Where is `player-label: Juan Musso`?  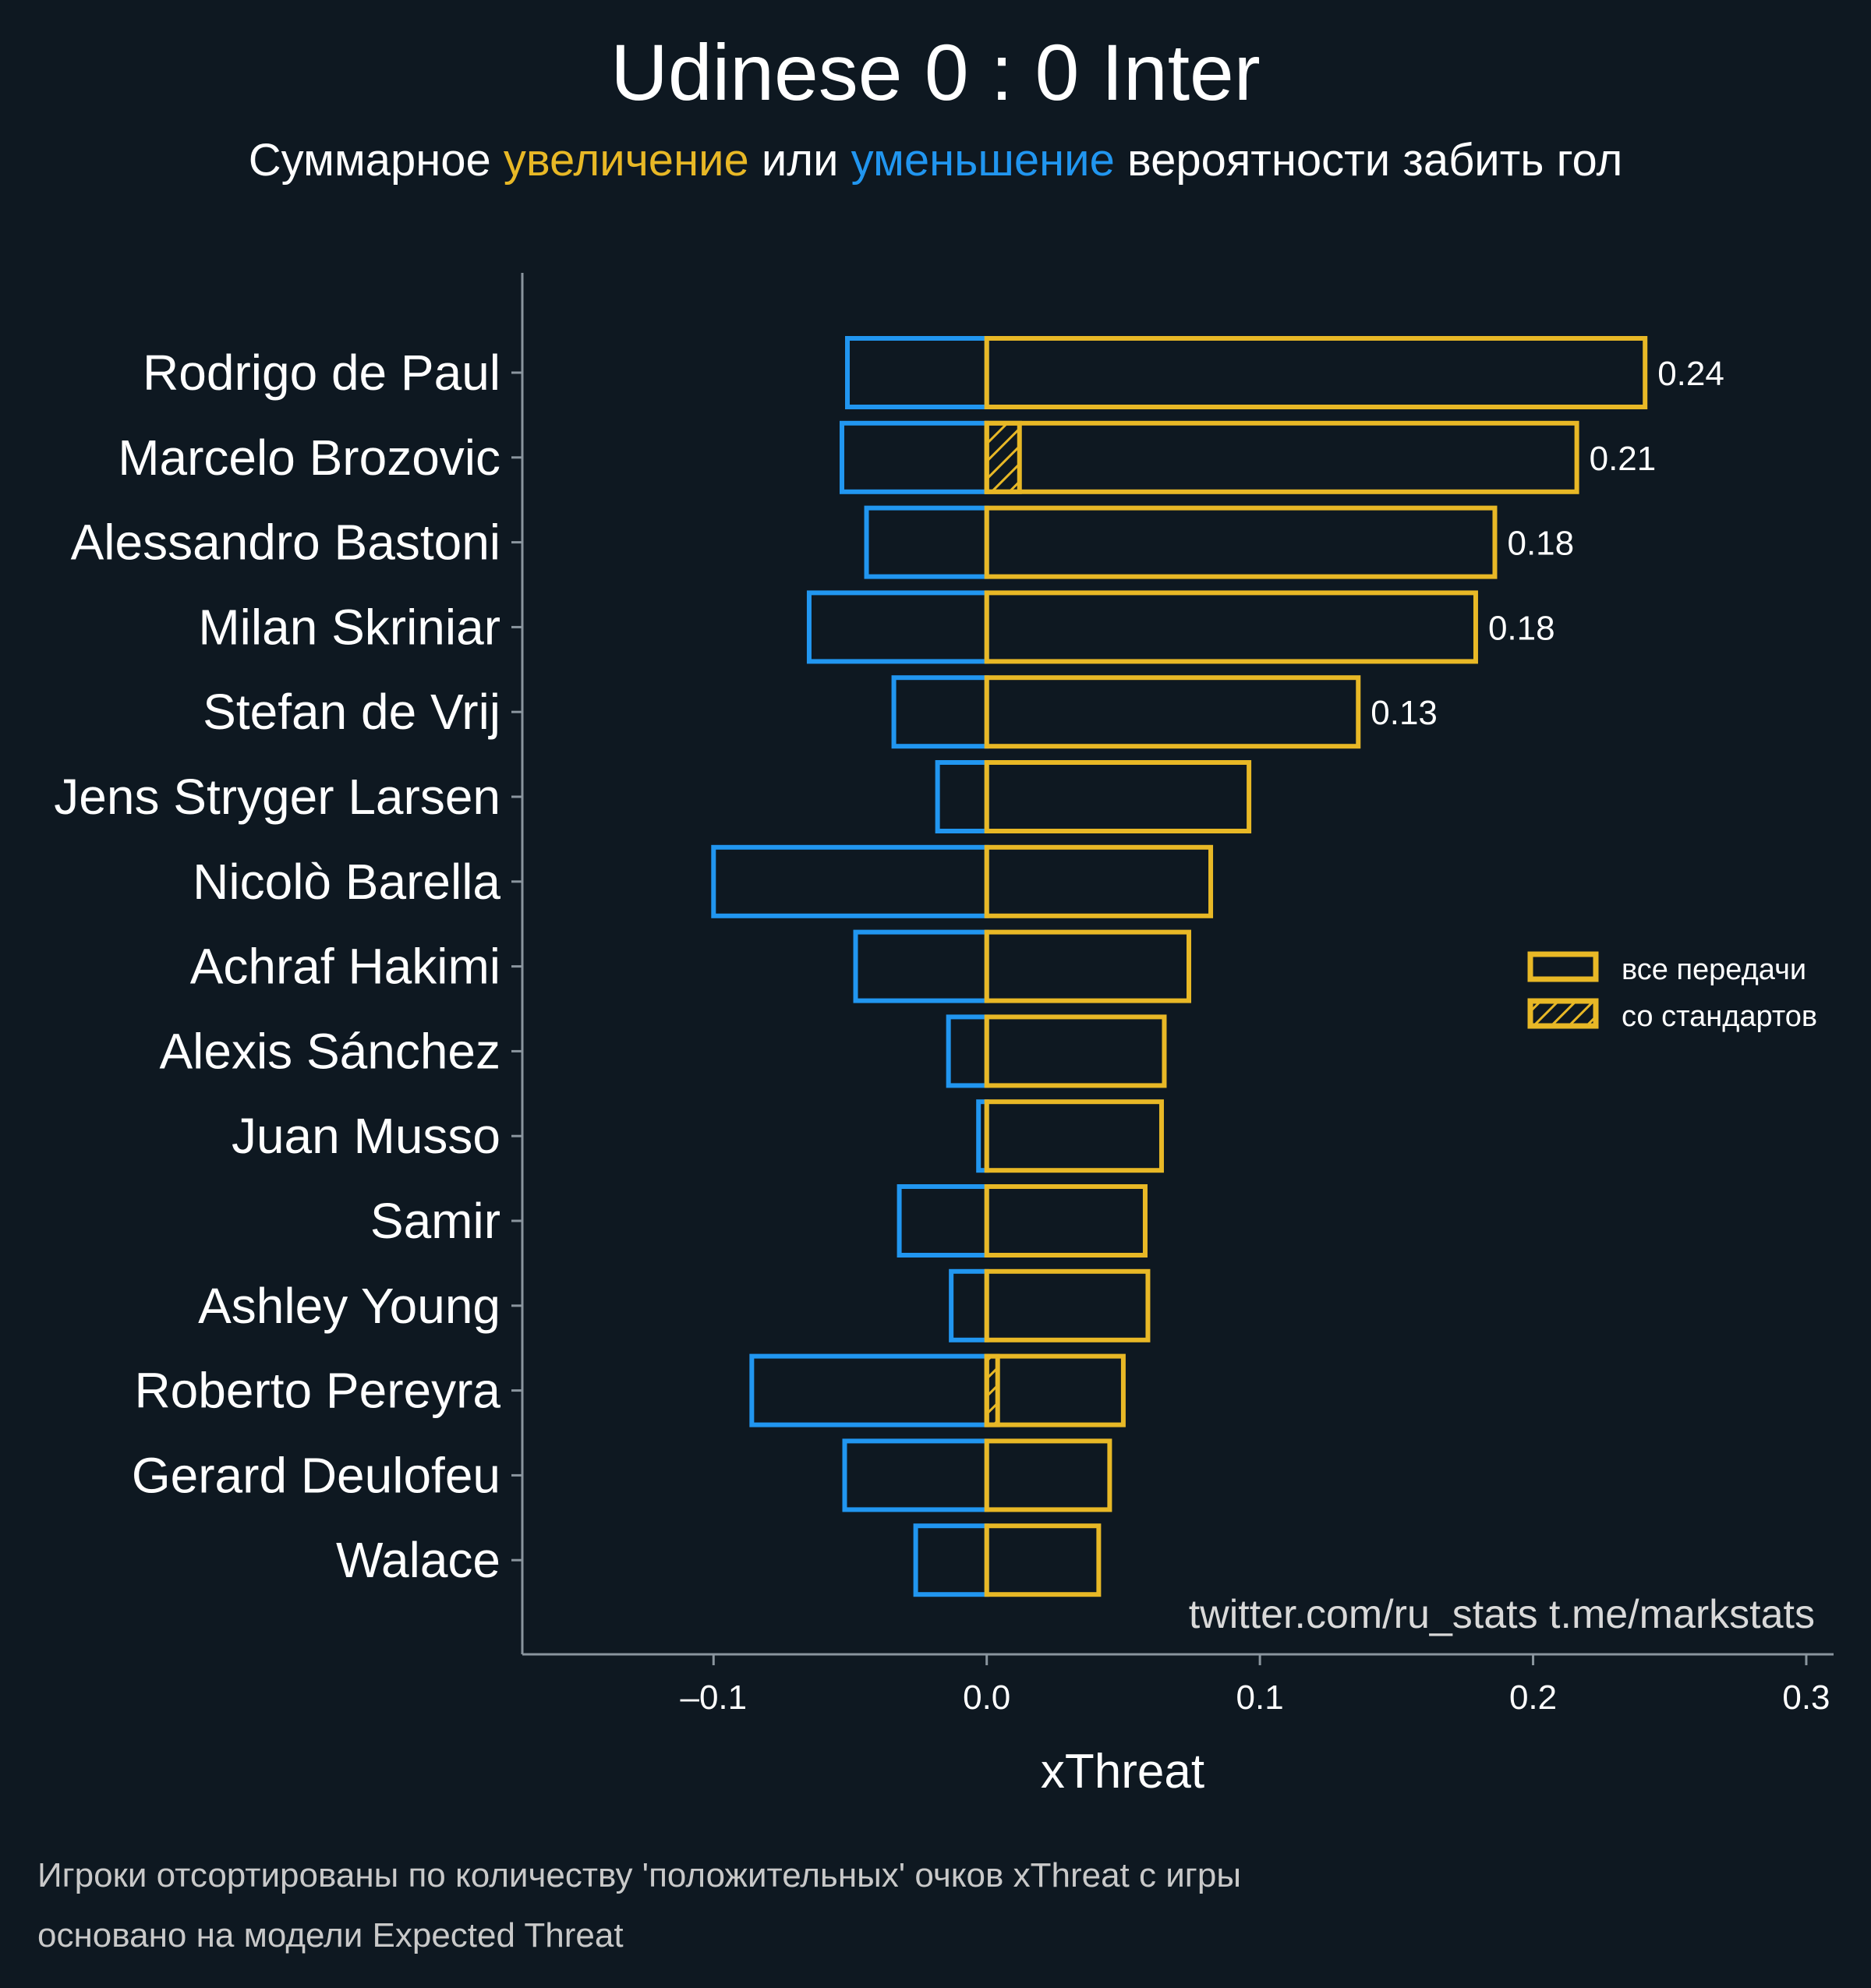 player-label: Juan Musso is located at coordinates (366, 1136).